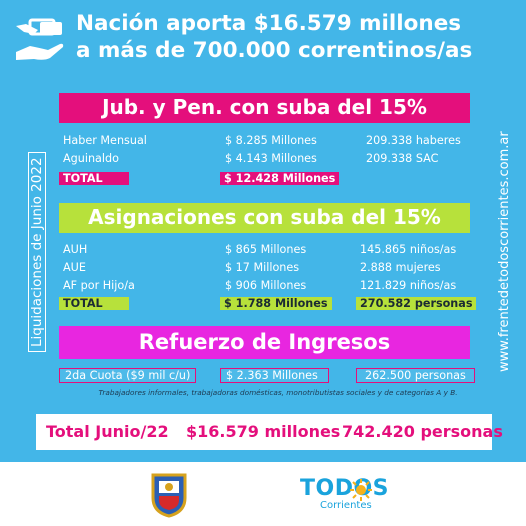  What do you see at coordinates (263, 431) in the screenshot?
I see `total-amount: $16.579 millones` at bounding box center [263, 431].